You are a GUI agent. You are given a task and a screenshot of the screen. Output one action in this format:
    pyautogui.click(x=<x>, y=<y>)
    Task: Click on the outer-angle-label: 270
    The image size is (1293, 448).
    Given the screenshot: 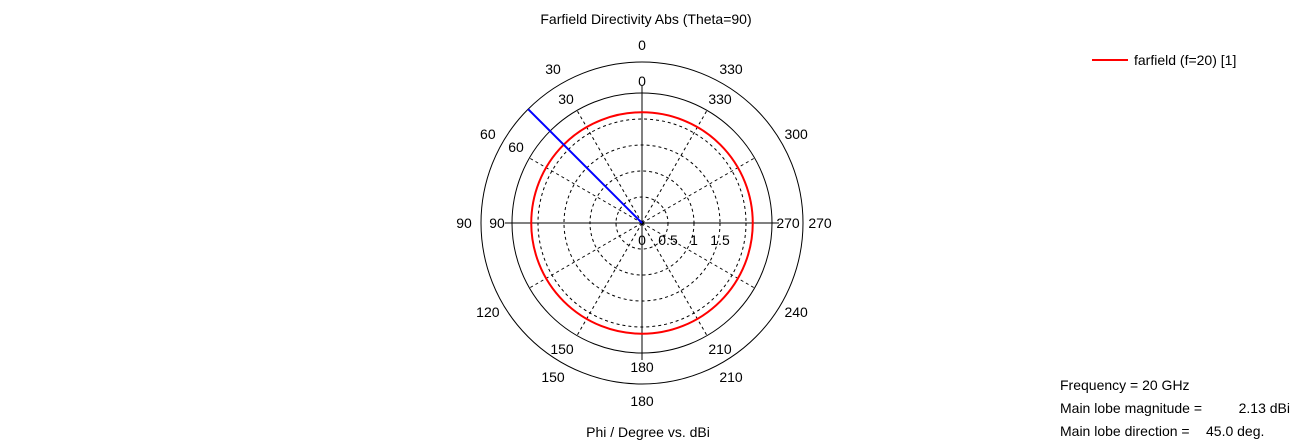 What is the action you would take?
    pyautogui.click(x=820, y=223)
    